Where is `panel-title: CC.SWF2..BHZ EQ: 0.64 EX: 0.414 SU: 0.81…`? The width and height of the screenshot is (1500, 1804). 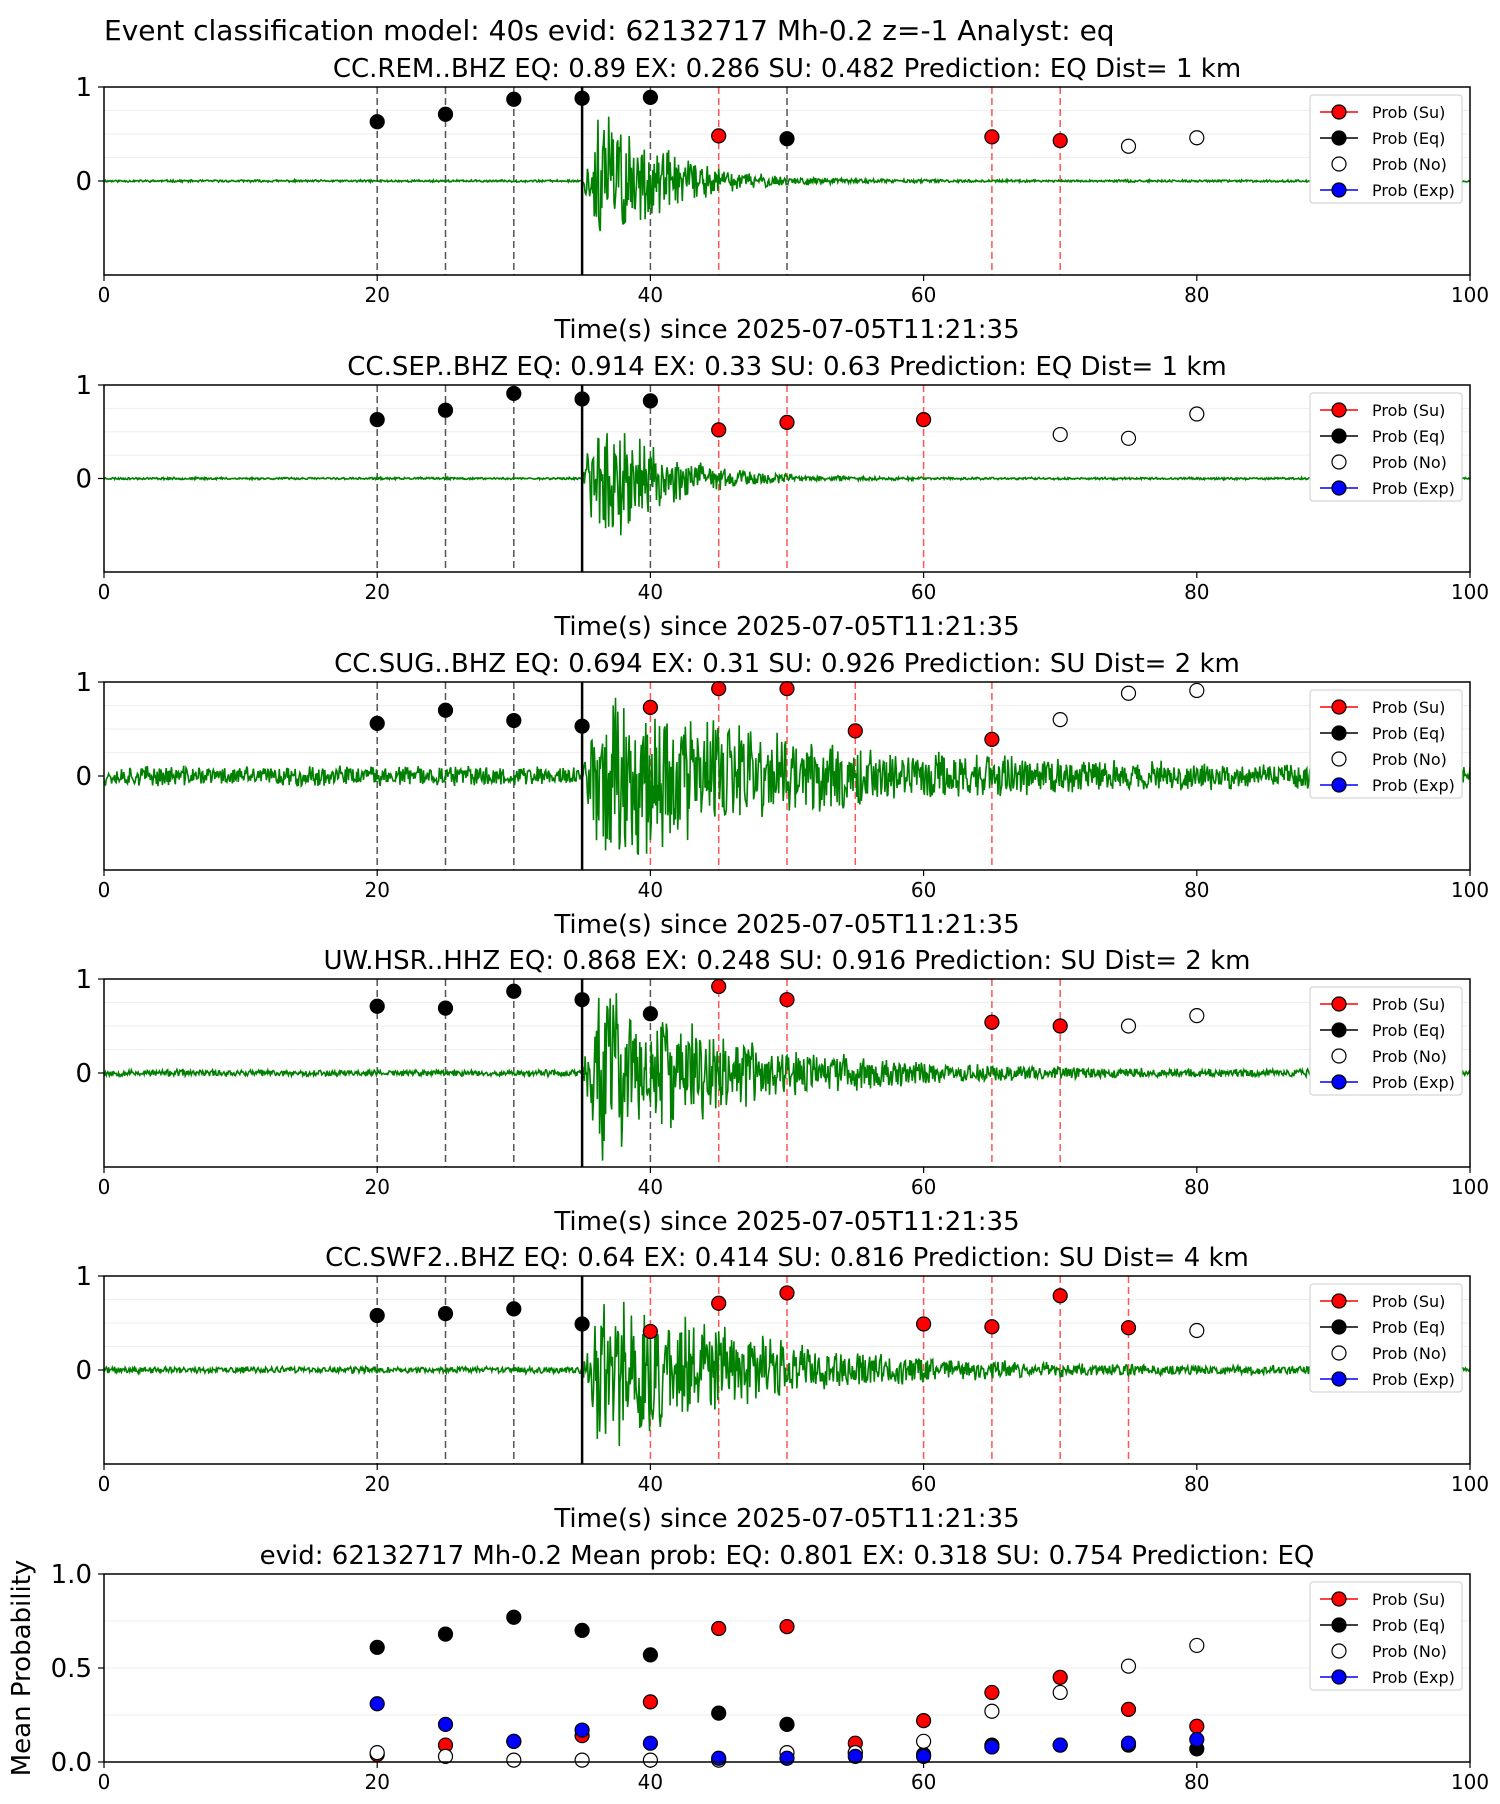 panel-title: CC.SWF2..BHZ EQ: 0.64 EX: 0.414 SU: 0.81… is located at coordinates (787, 1258).